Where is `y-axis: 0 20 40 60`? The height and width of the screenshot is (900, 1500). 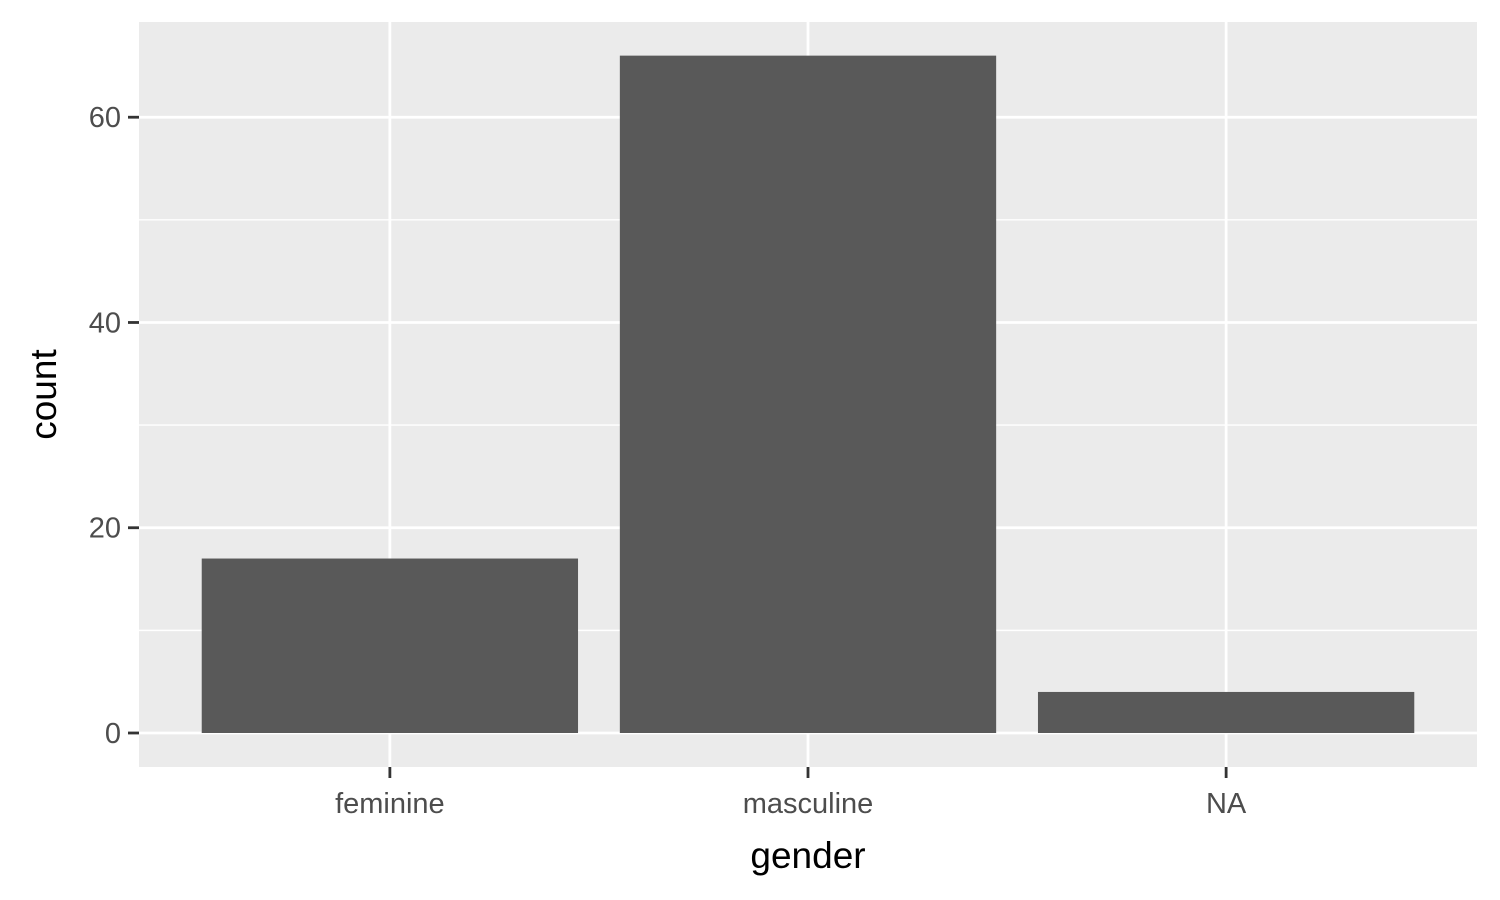 y-axis: 0 20 40 60 is located at coordinates (114, 426).